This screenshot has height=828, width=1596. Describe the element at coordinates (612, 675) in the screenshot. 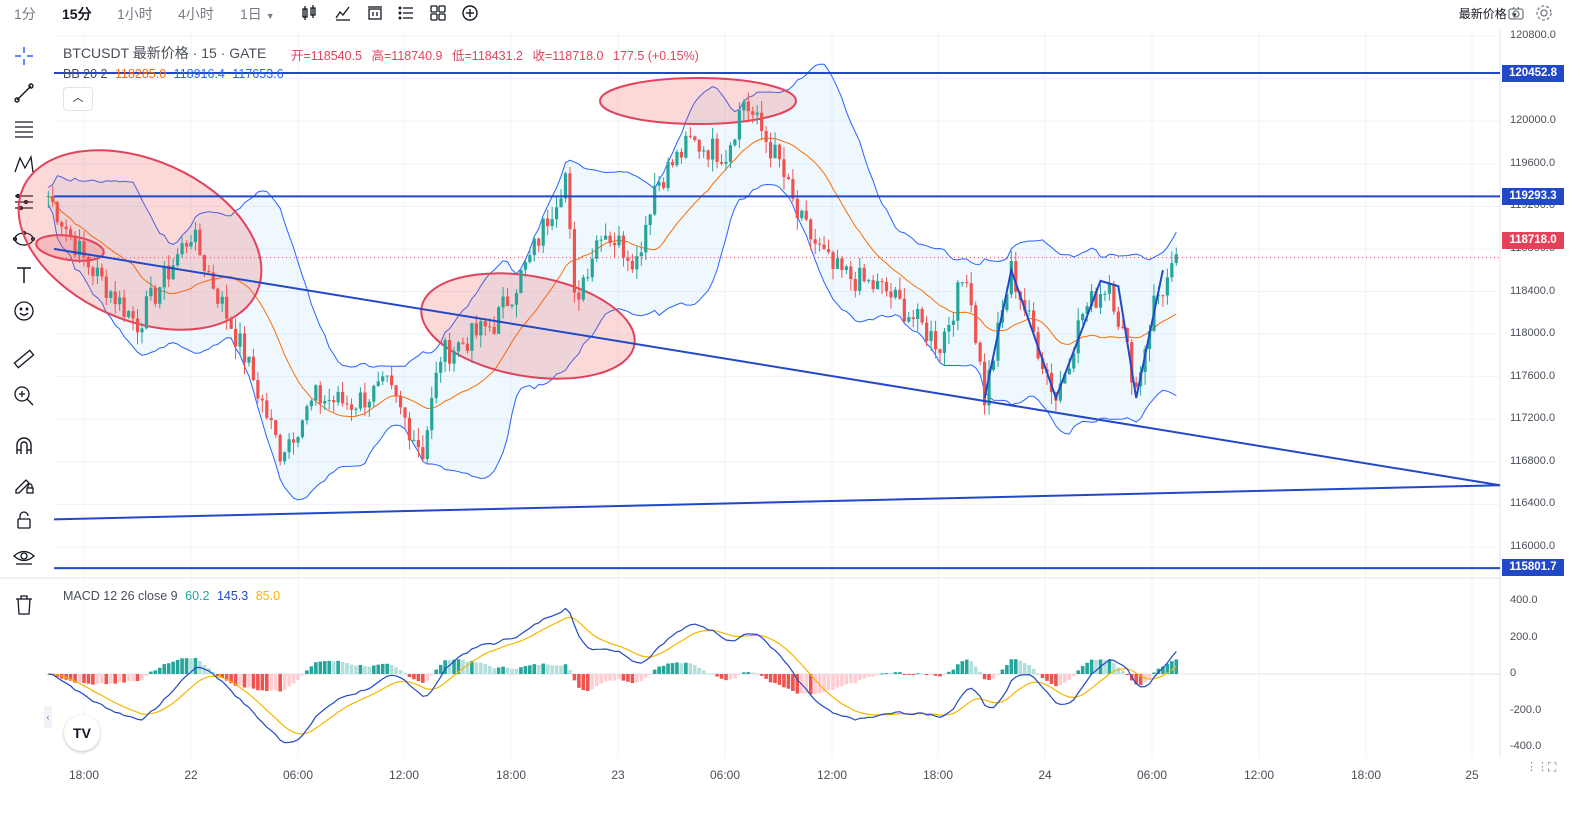

I see `macd-line` at that location.